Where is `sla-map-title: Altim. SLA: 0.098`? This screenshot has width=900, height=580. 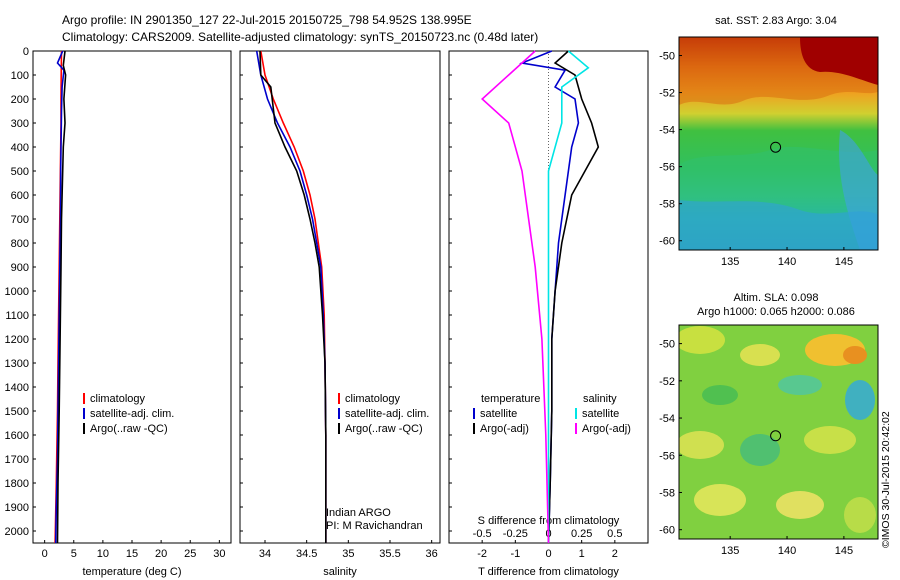
sla-map-title: Altim. SLA: 0.098 is located at coordinates (776, 298).